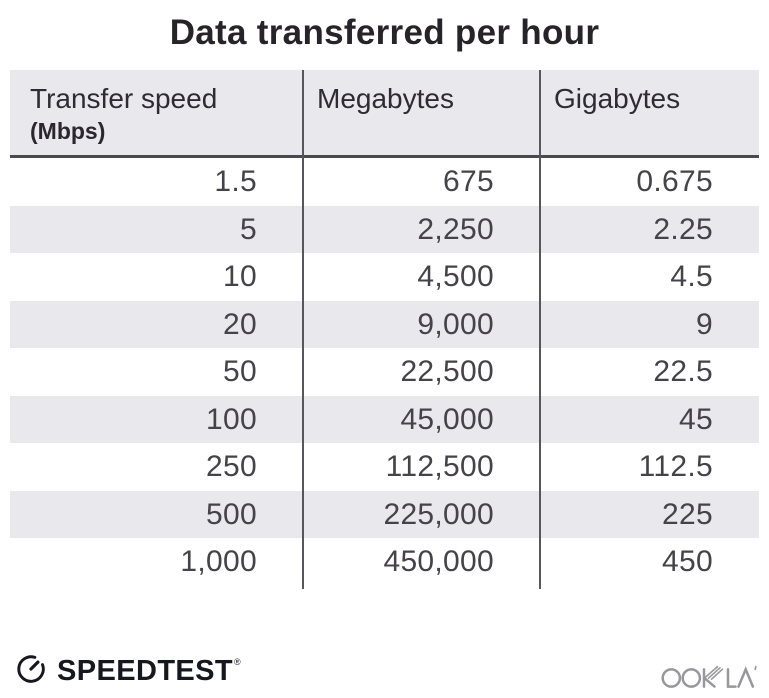  Describe the element at coordinates (468, 181) in the screenshot. I see `table-cell: 675` at that location.